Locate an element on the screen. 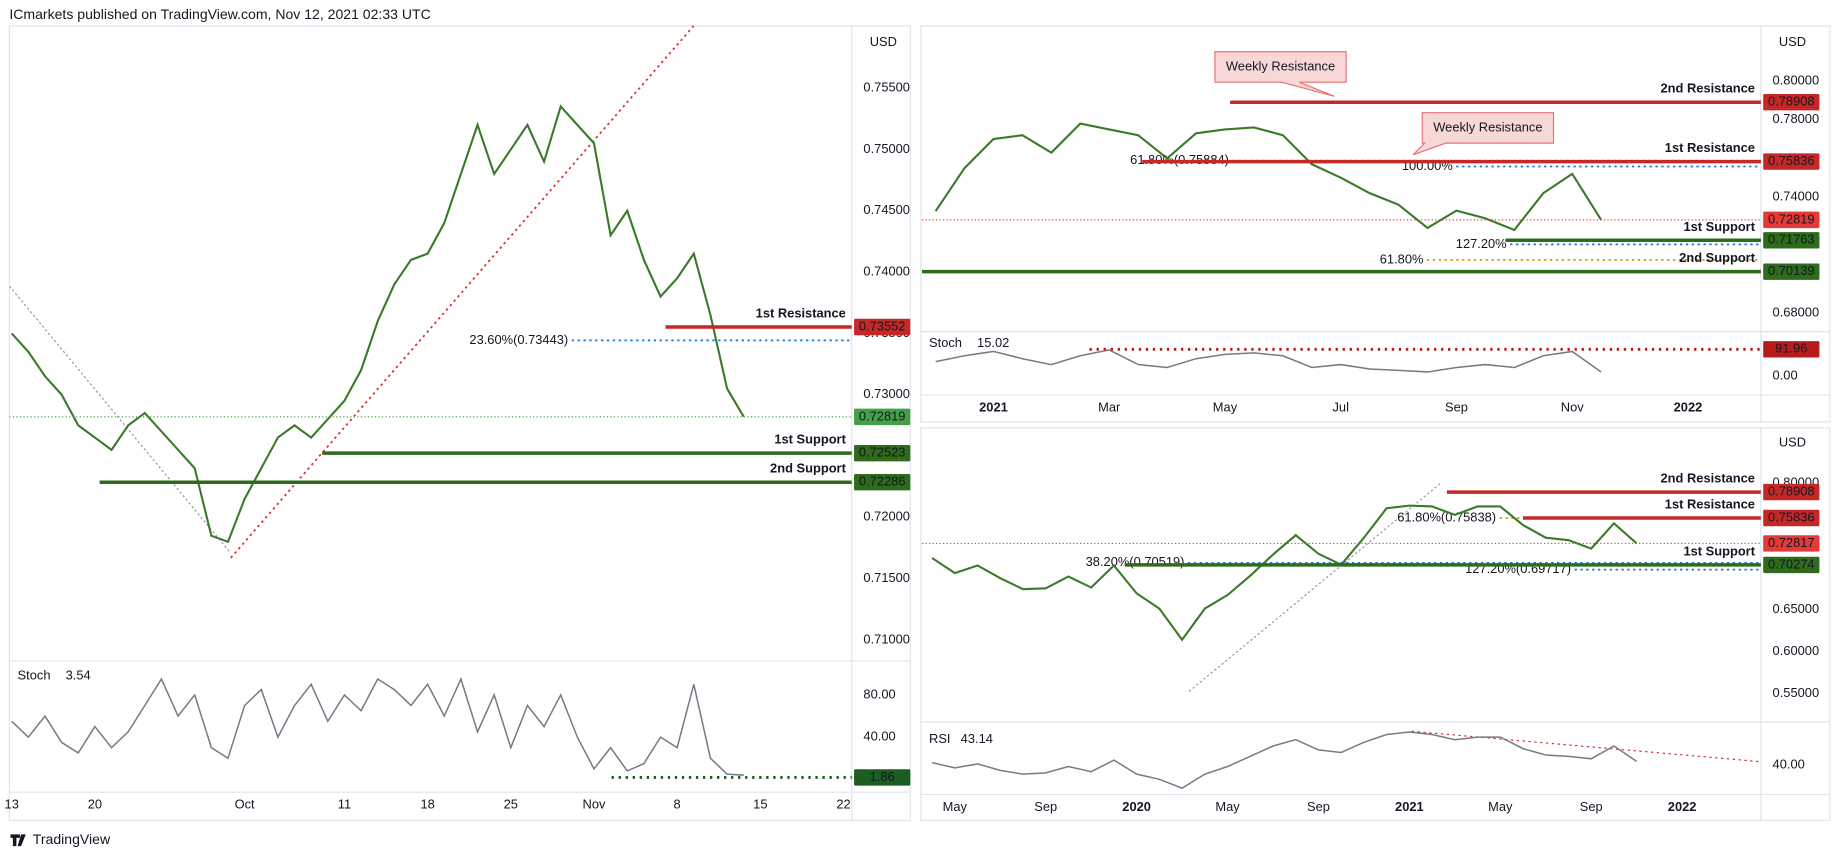 The height and width of the screenshot is (863, 1837). price-box-label: 0.72286 is located at coordinates (882, 481).